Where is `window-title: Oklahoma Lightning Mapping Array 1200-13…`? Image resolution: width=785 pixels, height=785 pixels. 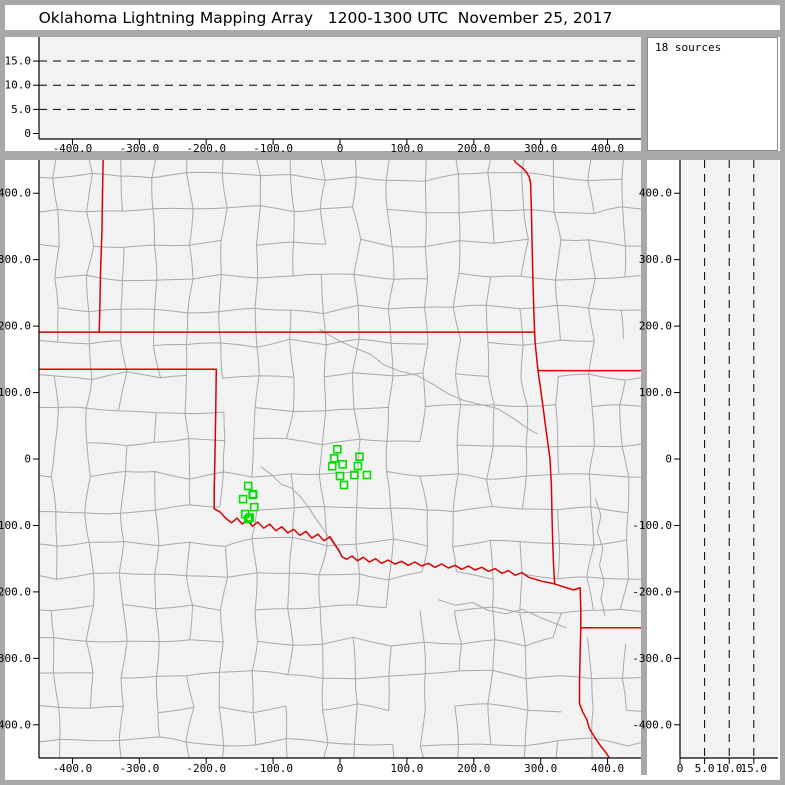
window-title: Oklahoma Lightning Mapping Array 1200-13… is located at coordinates (325, 17).